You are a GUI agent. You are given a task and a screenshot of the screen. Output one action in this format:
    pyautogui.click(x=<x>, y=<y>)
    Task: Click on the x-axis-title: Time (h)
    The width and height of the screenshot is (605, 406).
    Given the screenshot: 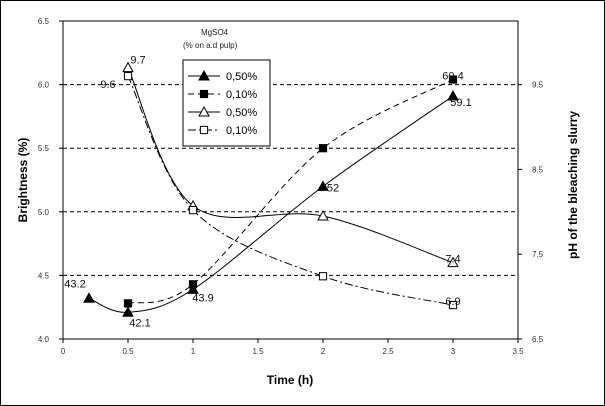 What is the action you would take?
    pyautogui.click(x=290, y=380)
    